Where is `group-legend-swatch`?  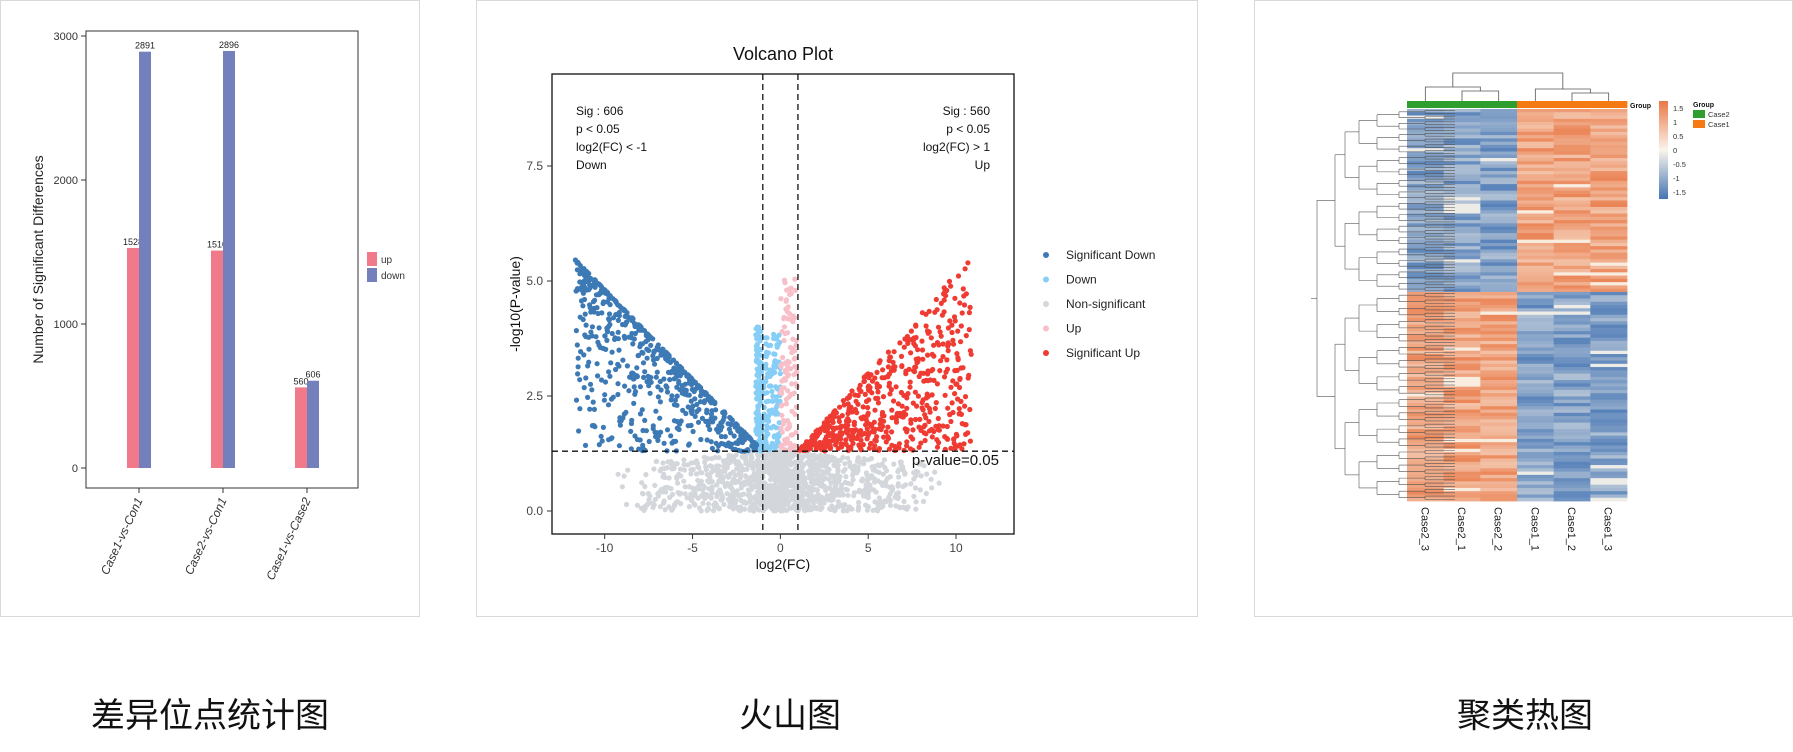
group-legend-swatch is located at coordinates (1699, 124).